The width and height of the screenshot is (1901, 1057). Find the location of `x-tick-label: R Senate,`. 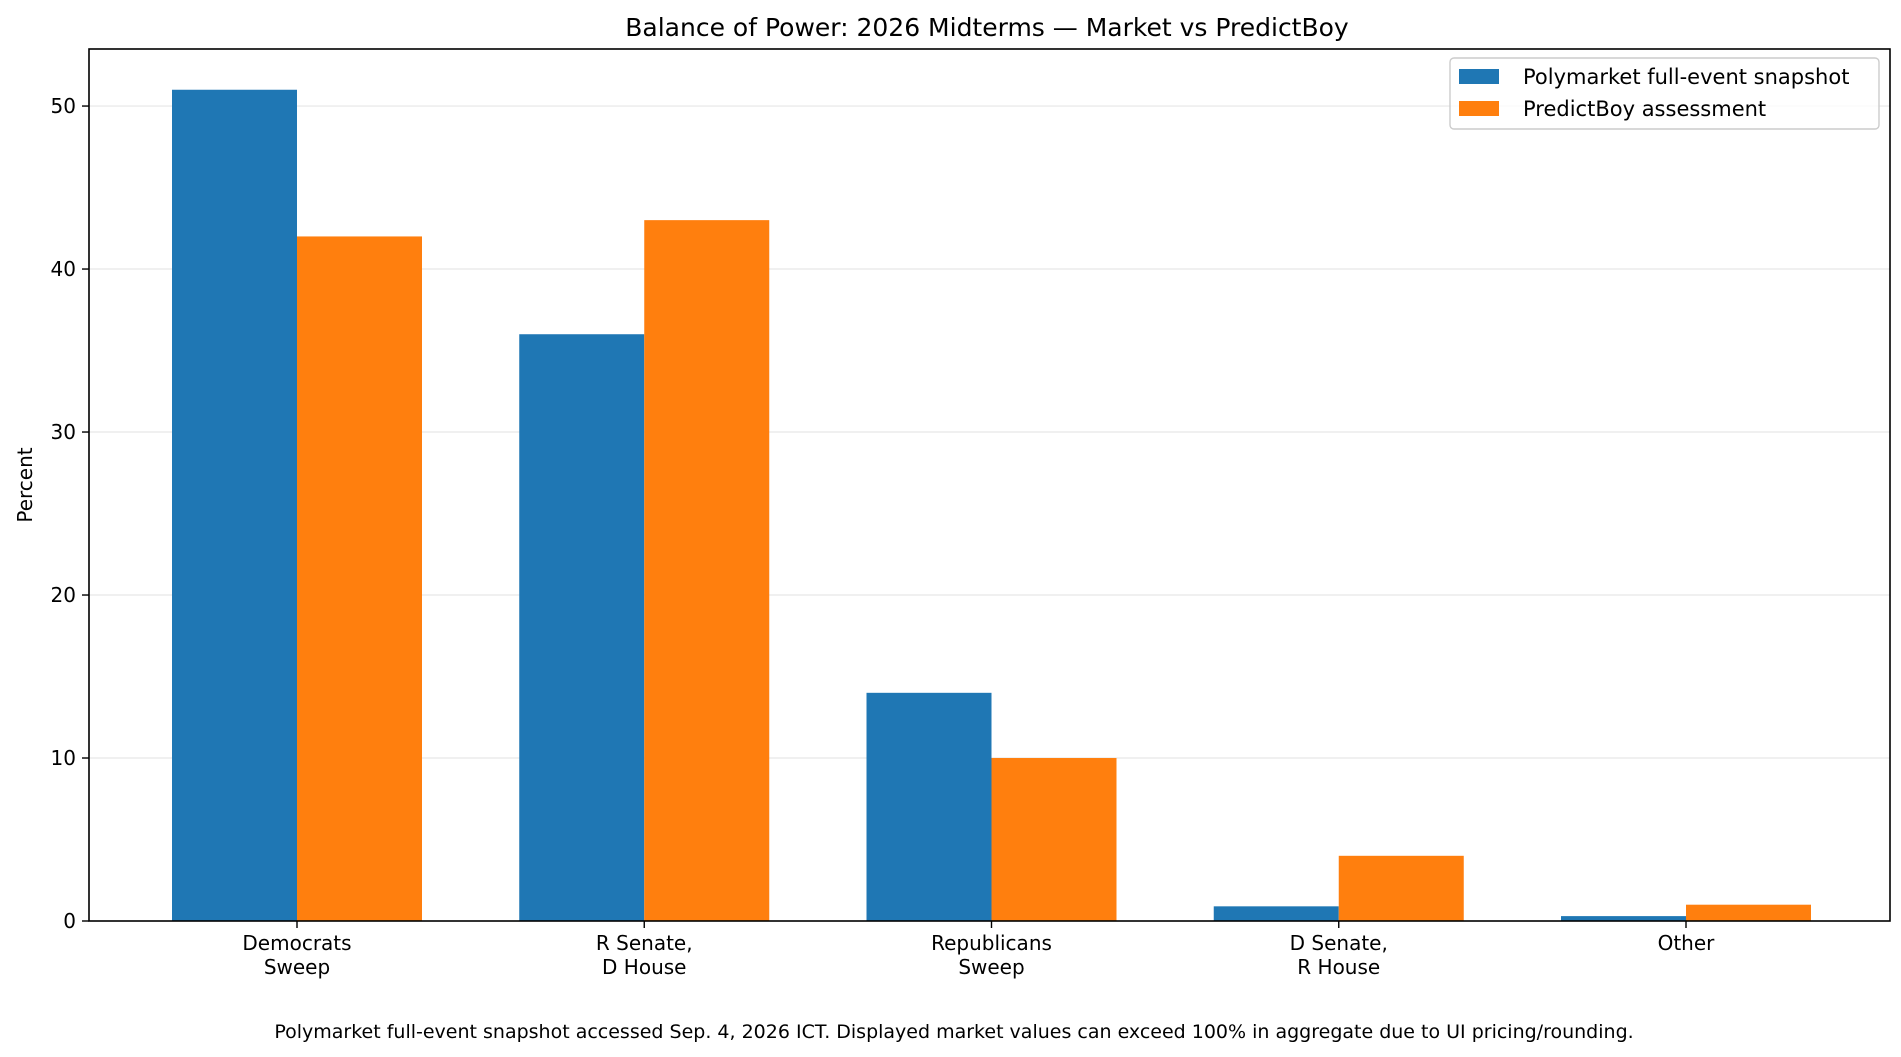

x-tick-label: R Senate, is located at coordinates (644, 943).